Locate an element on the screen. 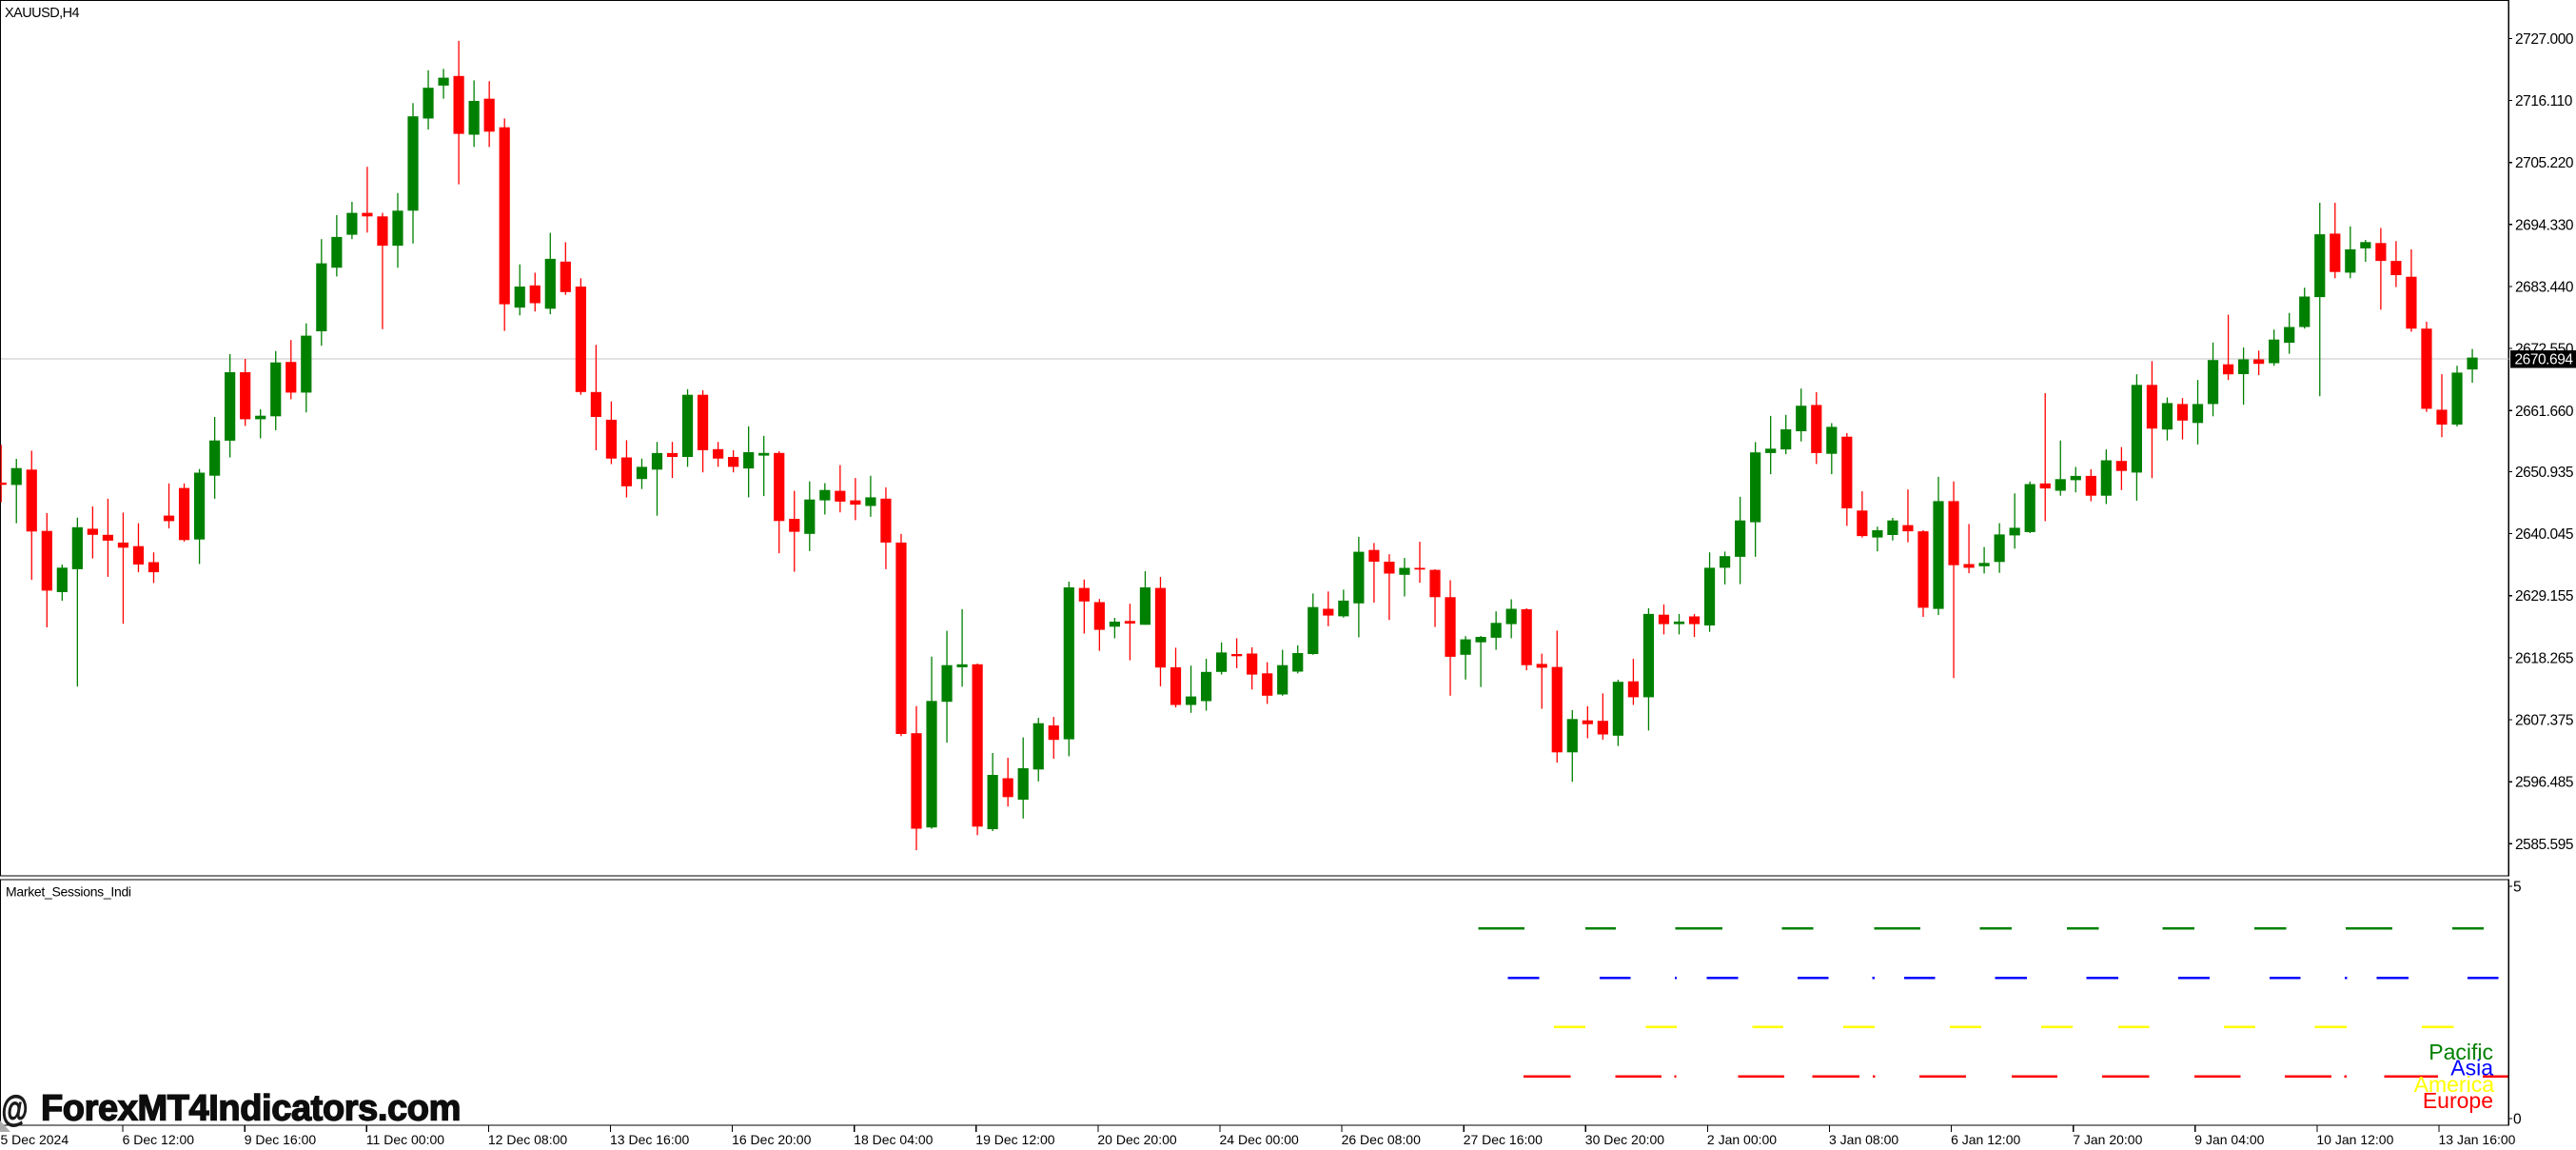 The height and width of the screenshot is (1150, 2576). svg-text: 9 Dec 16:00 is located at coordinates (281, 1139).